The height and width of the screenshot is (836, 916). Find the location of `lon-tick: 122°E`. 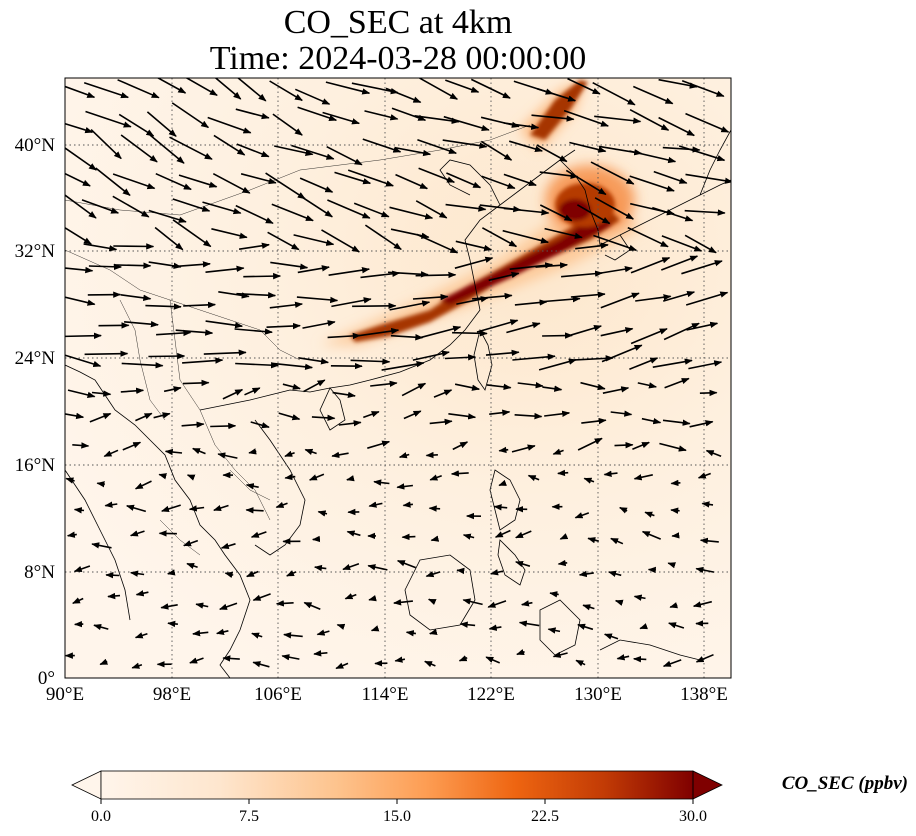

lon-tick: 122°E is located at coordinates (491, 694).